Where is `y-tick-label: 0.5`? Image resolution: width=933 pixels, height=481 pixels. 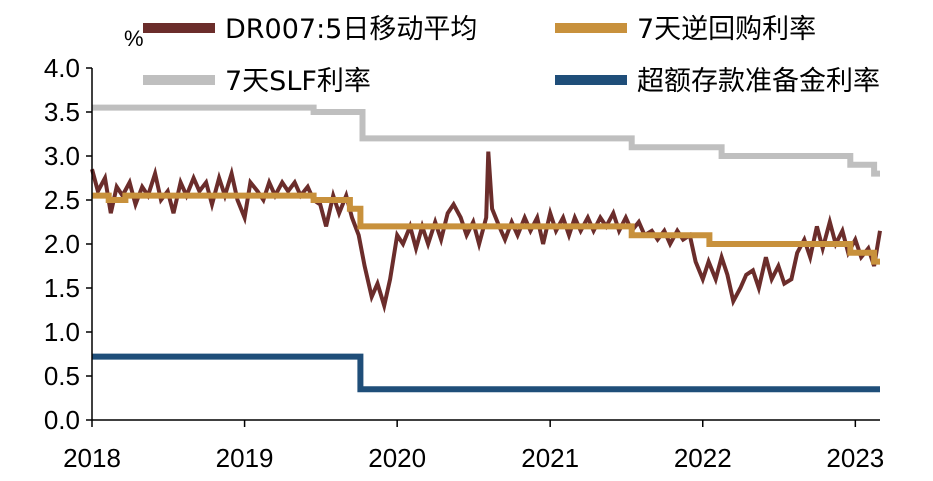 y-tick-label: 0.5 is located at coordinates (62, 376).